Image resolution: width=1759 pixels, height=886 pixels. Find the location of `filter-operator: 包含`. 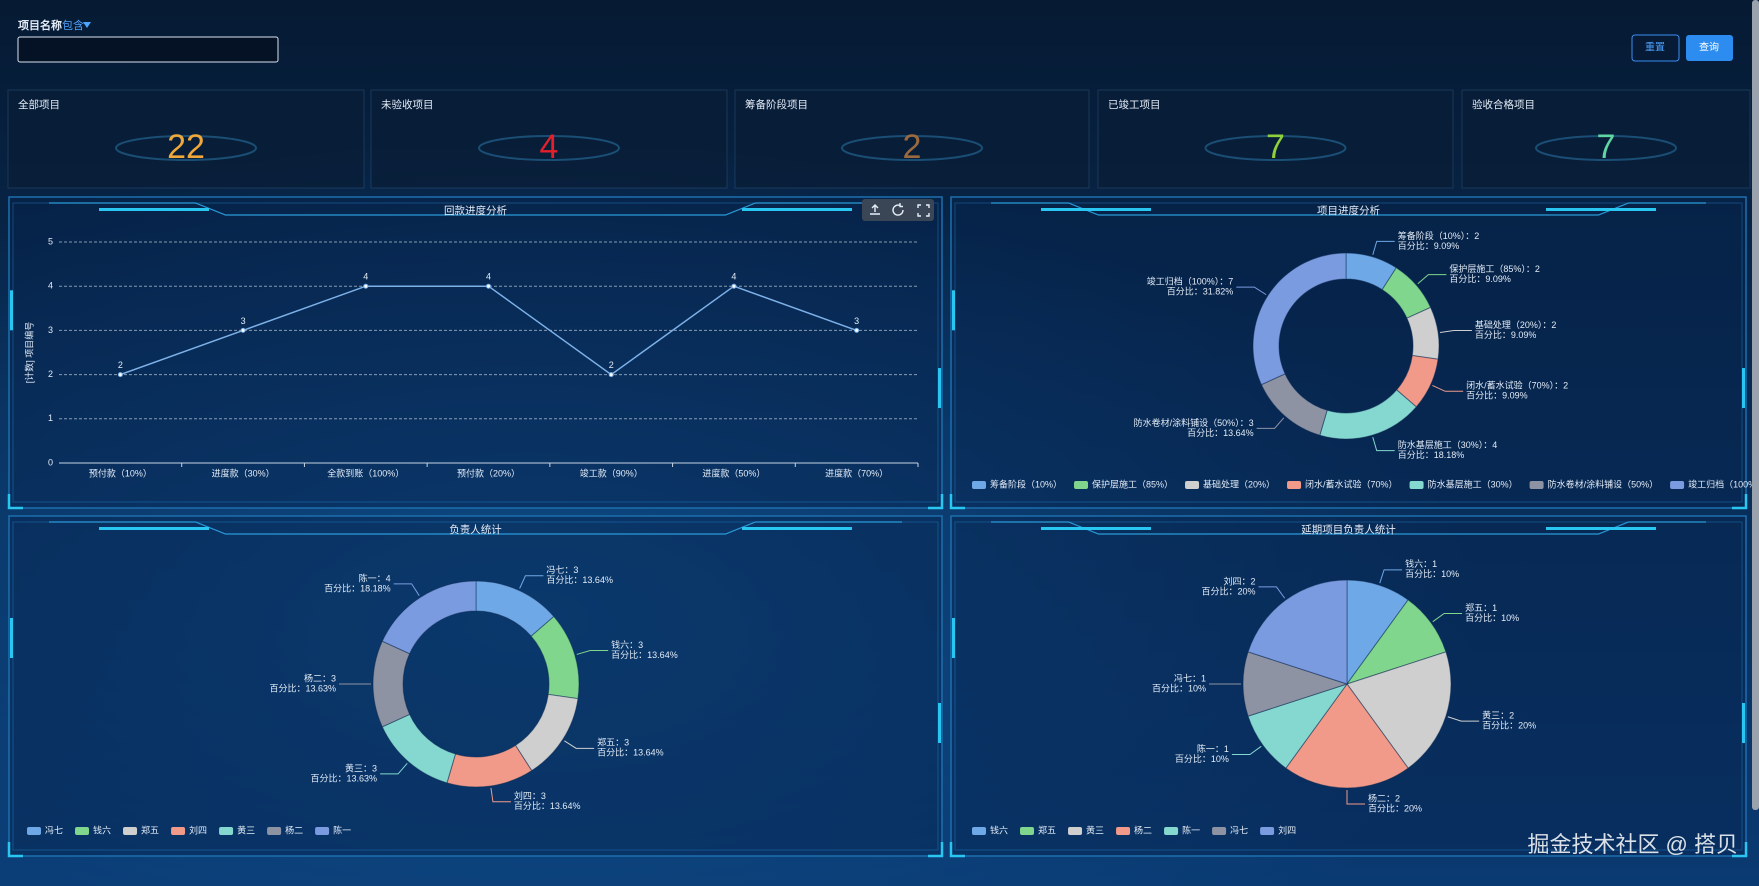

filter-operator: 包含 is located at coordinates (73, 25).